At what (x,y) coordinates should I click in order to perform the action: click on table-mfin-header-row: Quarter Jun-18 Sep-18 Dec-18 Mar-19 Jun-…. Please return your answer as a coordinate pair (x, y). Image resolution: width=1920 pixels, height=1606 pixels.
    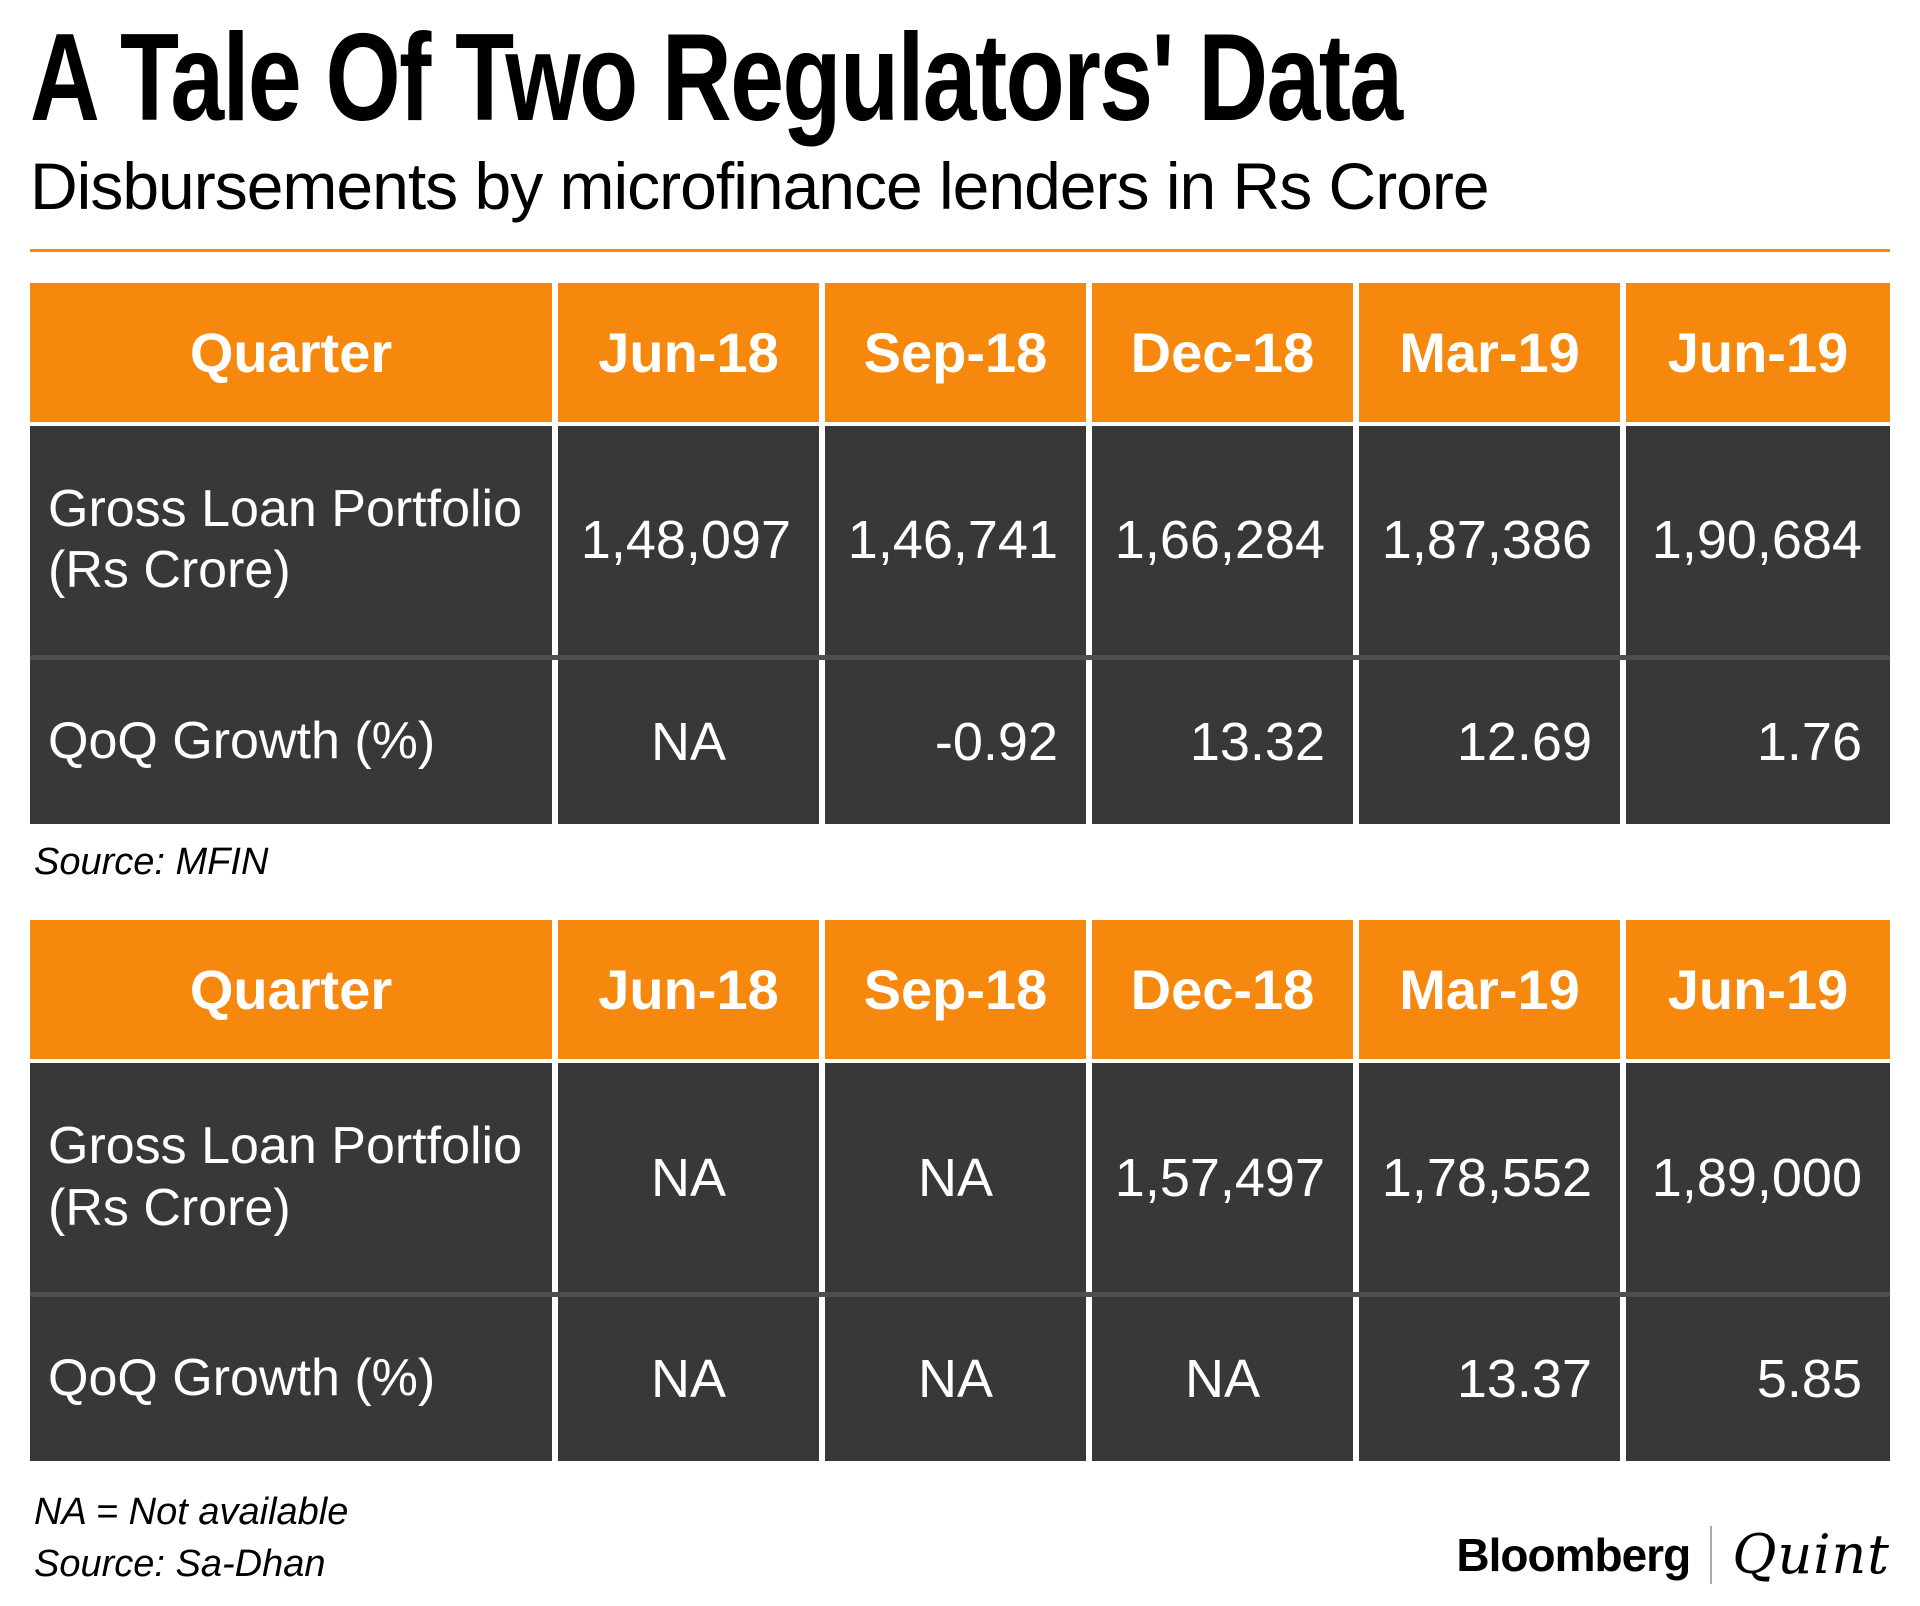
    Looking at the image, I should click on (960, 352).